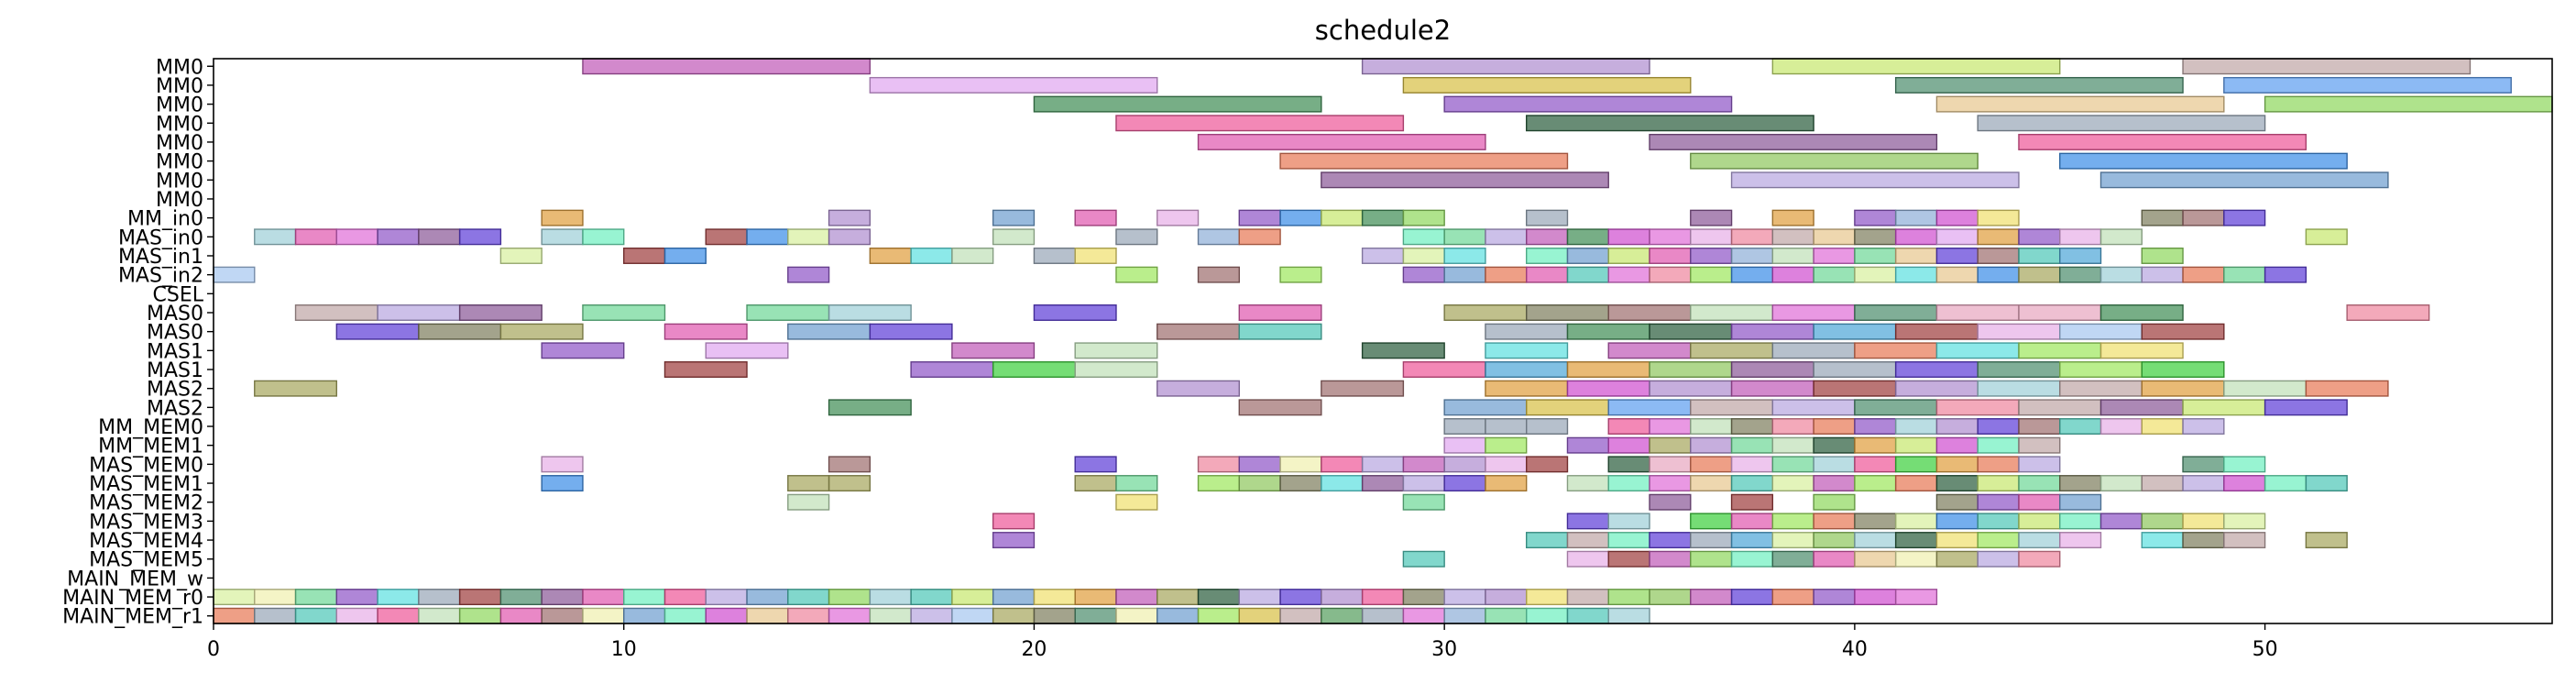 The width and height of the screenshot is (2576, 684). Describe the element at coordinates (213, 649) in the screenshot. I see `x-tick-label: 0` at that location.